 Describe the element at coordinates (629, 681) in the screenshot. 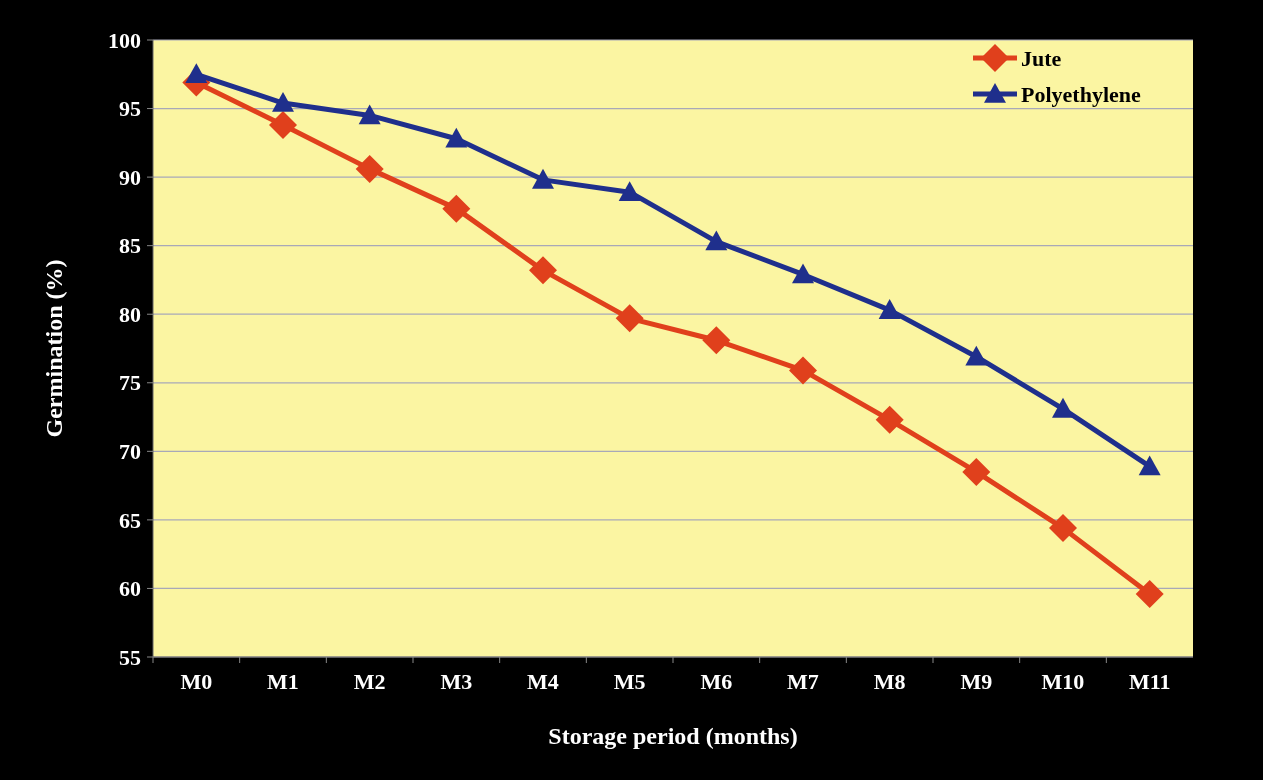

I see `x-tick-label: M5` at that location.